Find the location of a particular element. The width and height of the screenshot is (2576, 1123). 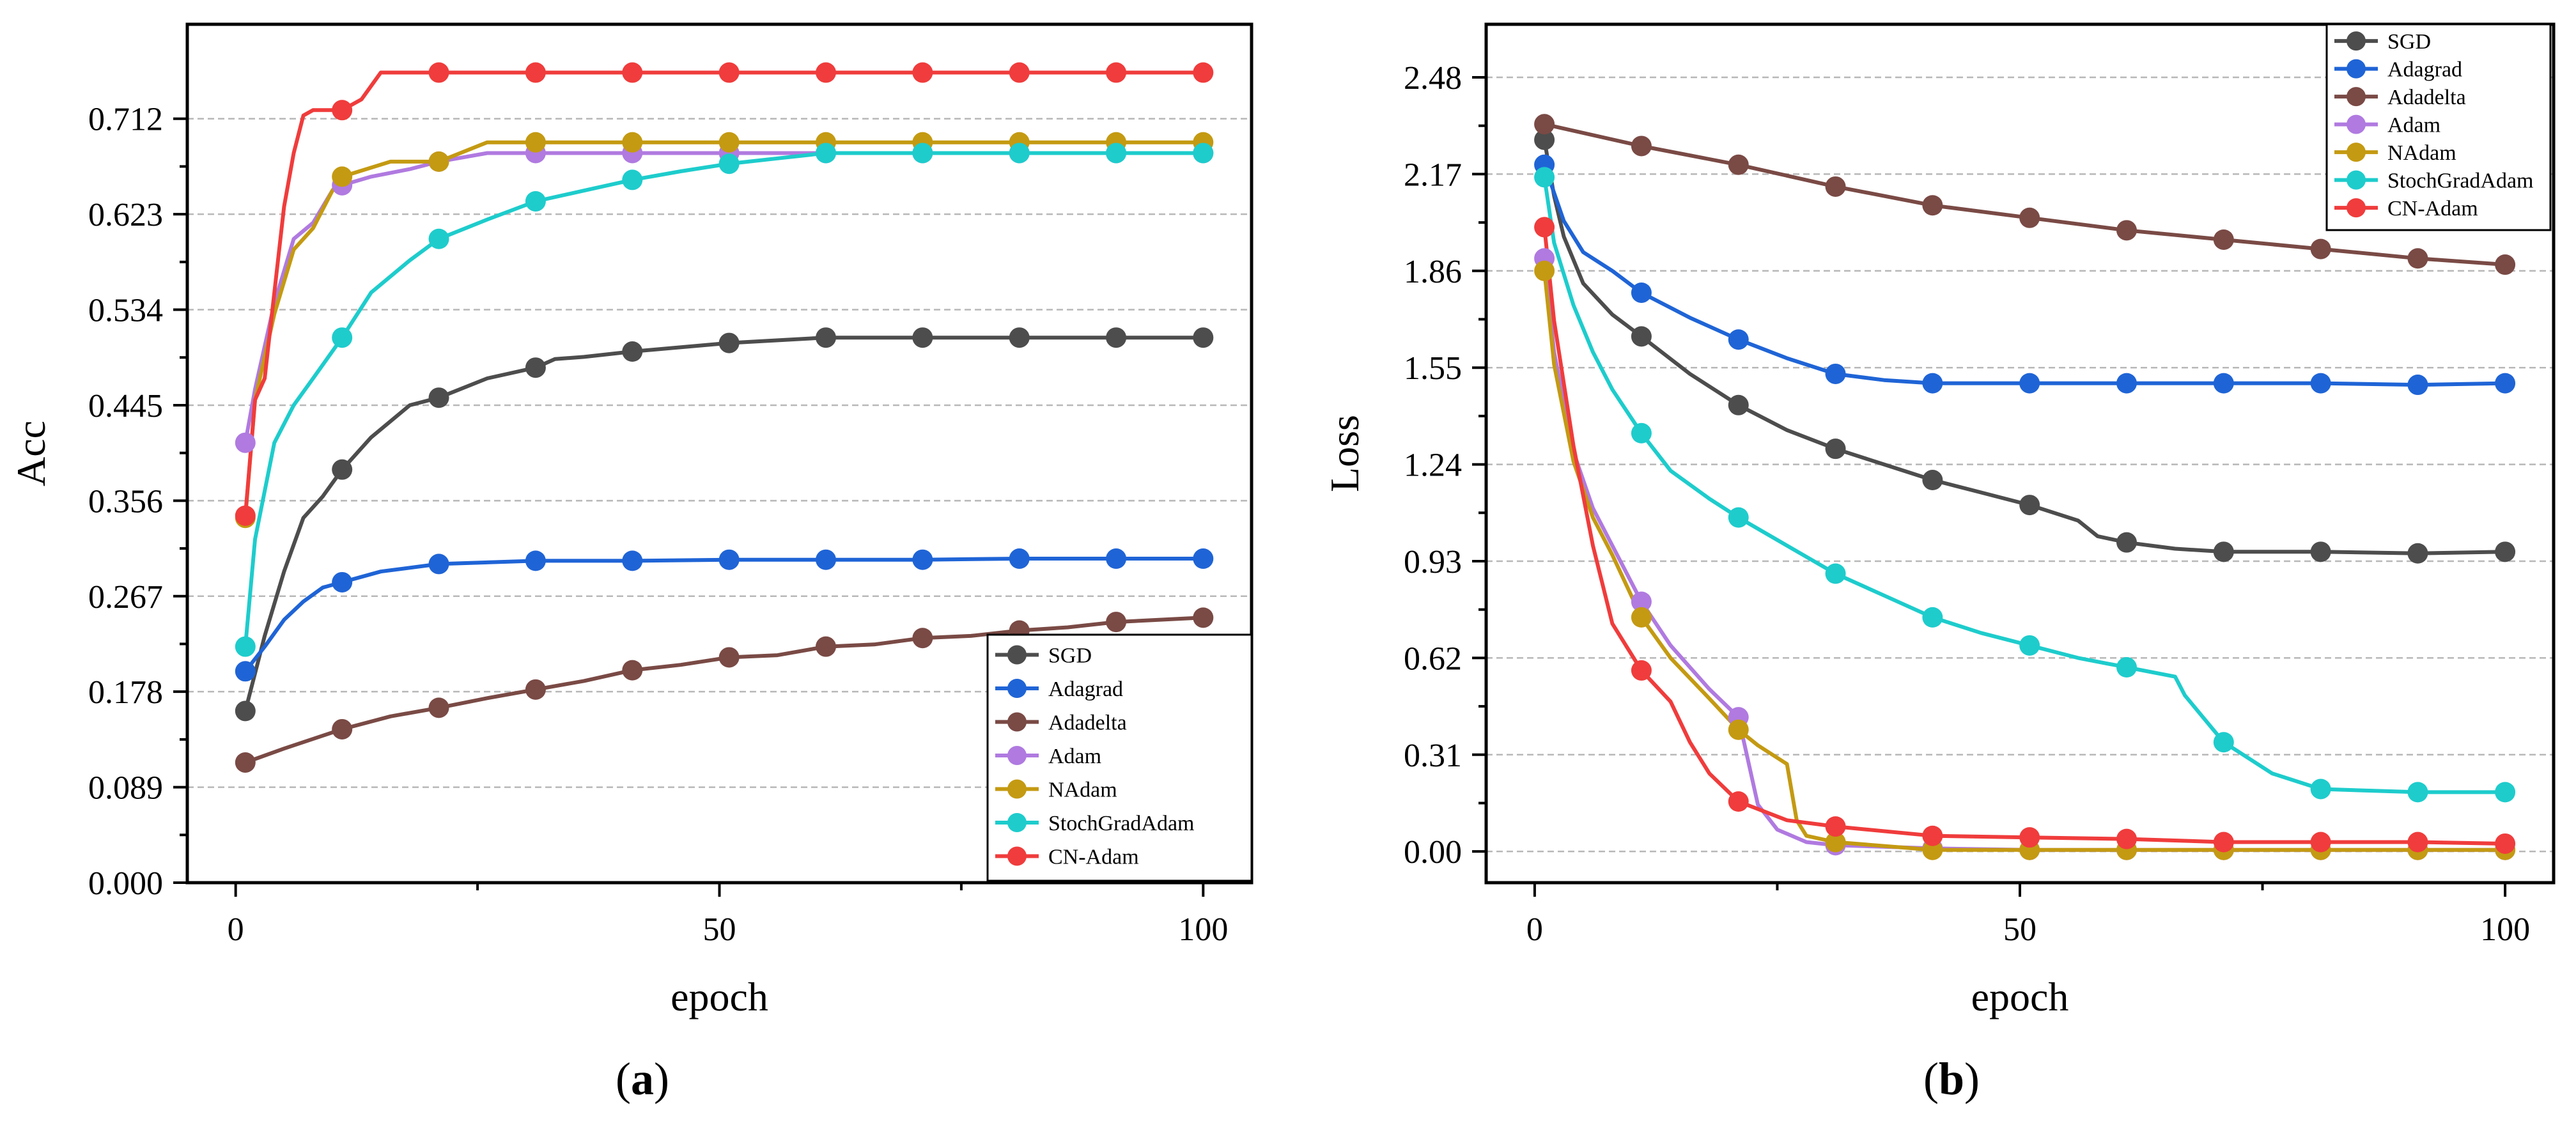

panel-b-series-adam-point is located at coordinates (1641, 602).